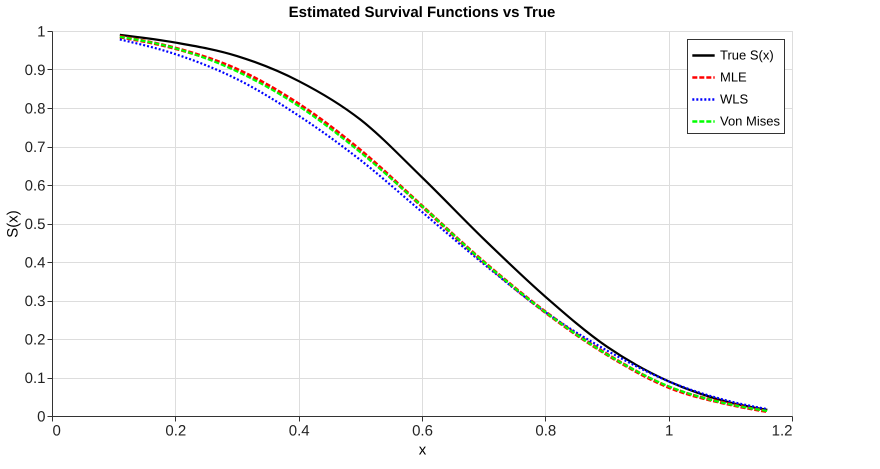  What do you see at coordinates (669, 431) in the screenshot?
I see `x-tick-label: 1` at bounding box center [669, 431].